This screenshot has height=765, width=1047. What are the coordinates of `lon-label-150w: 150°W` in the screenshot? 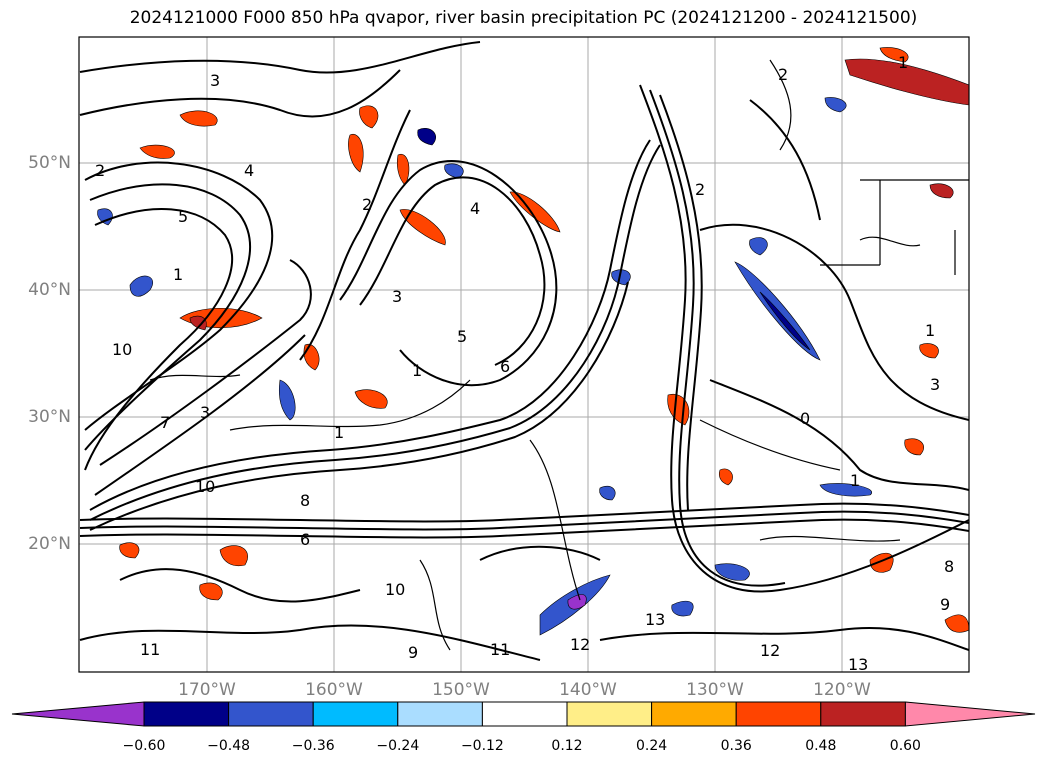 It's located at (461, 690).